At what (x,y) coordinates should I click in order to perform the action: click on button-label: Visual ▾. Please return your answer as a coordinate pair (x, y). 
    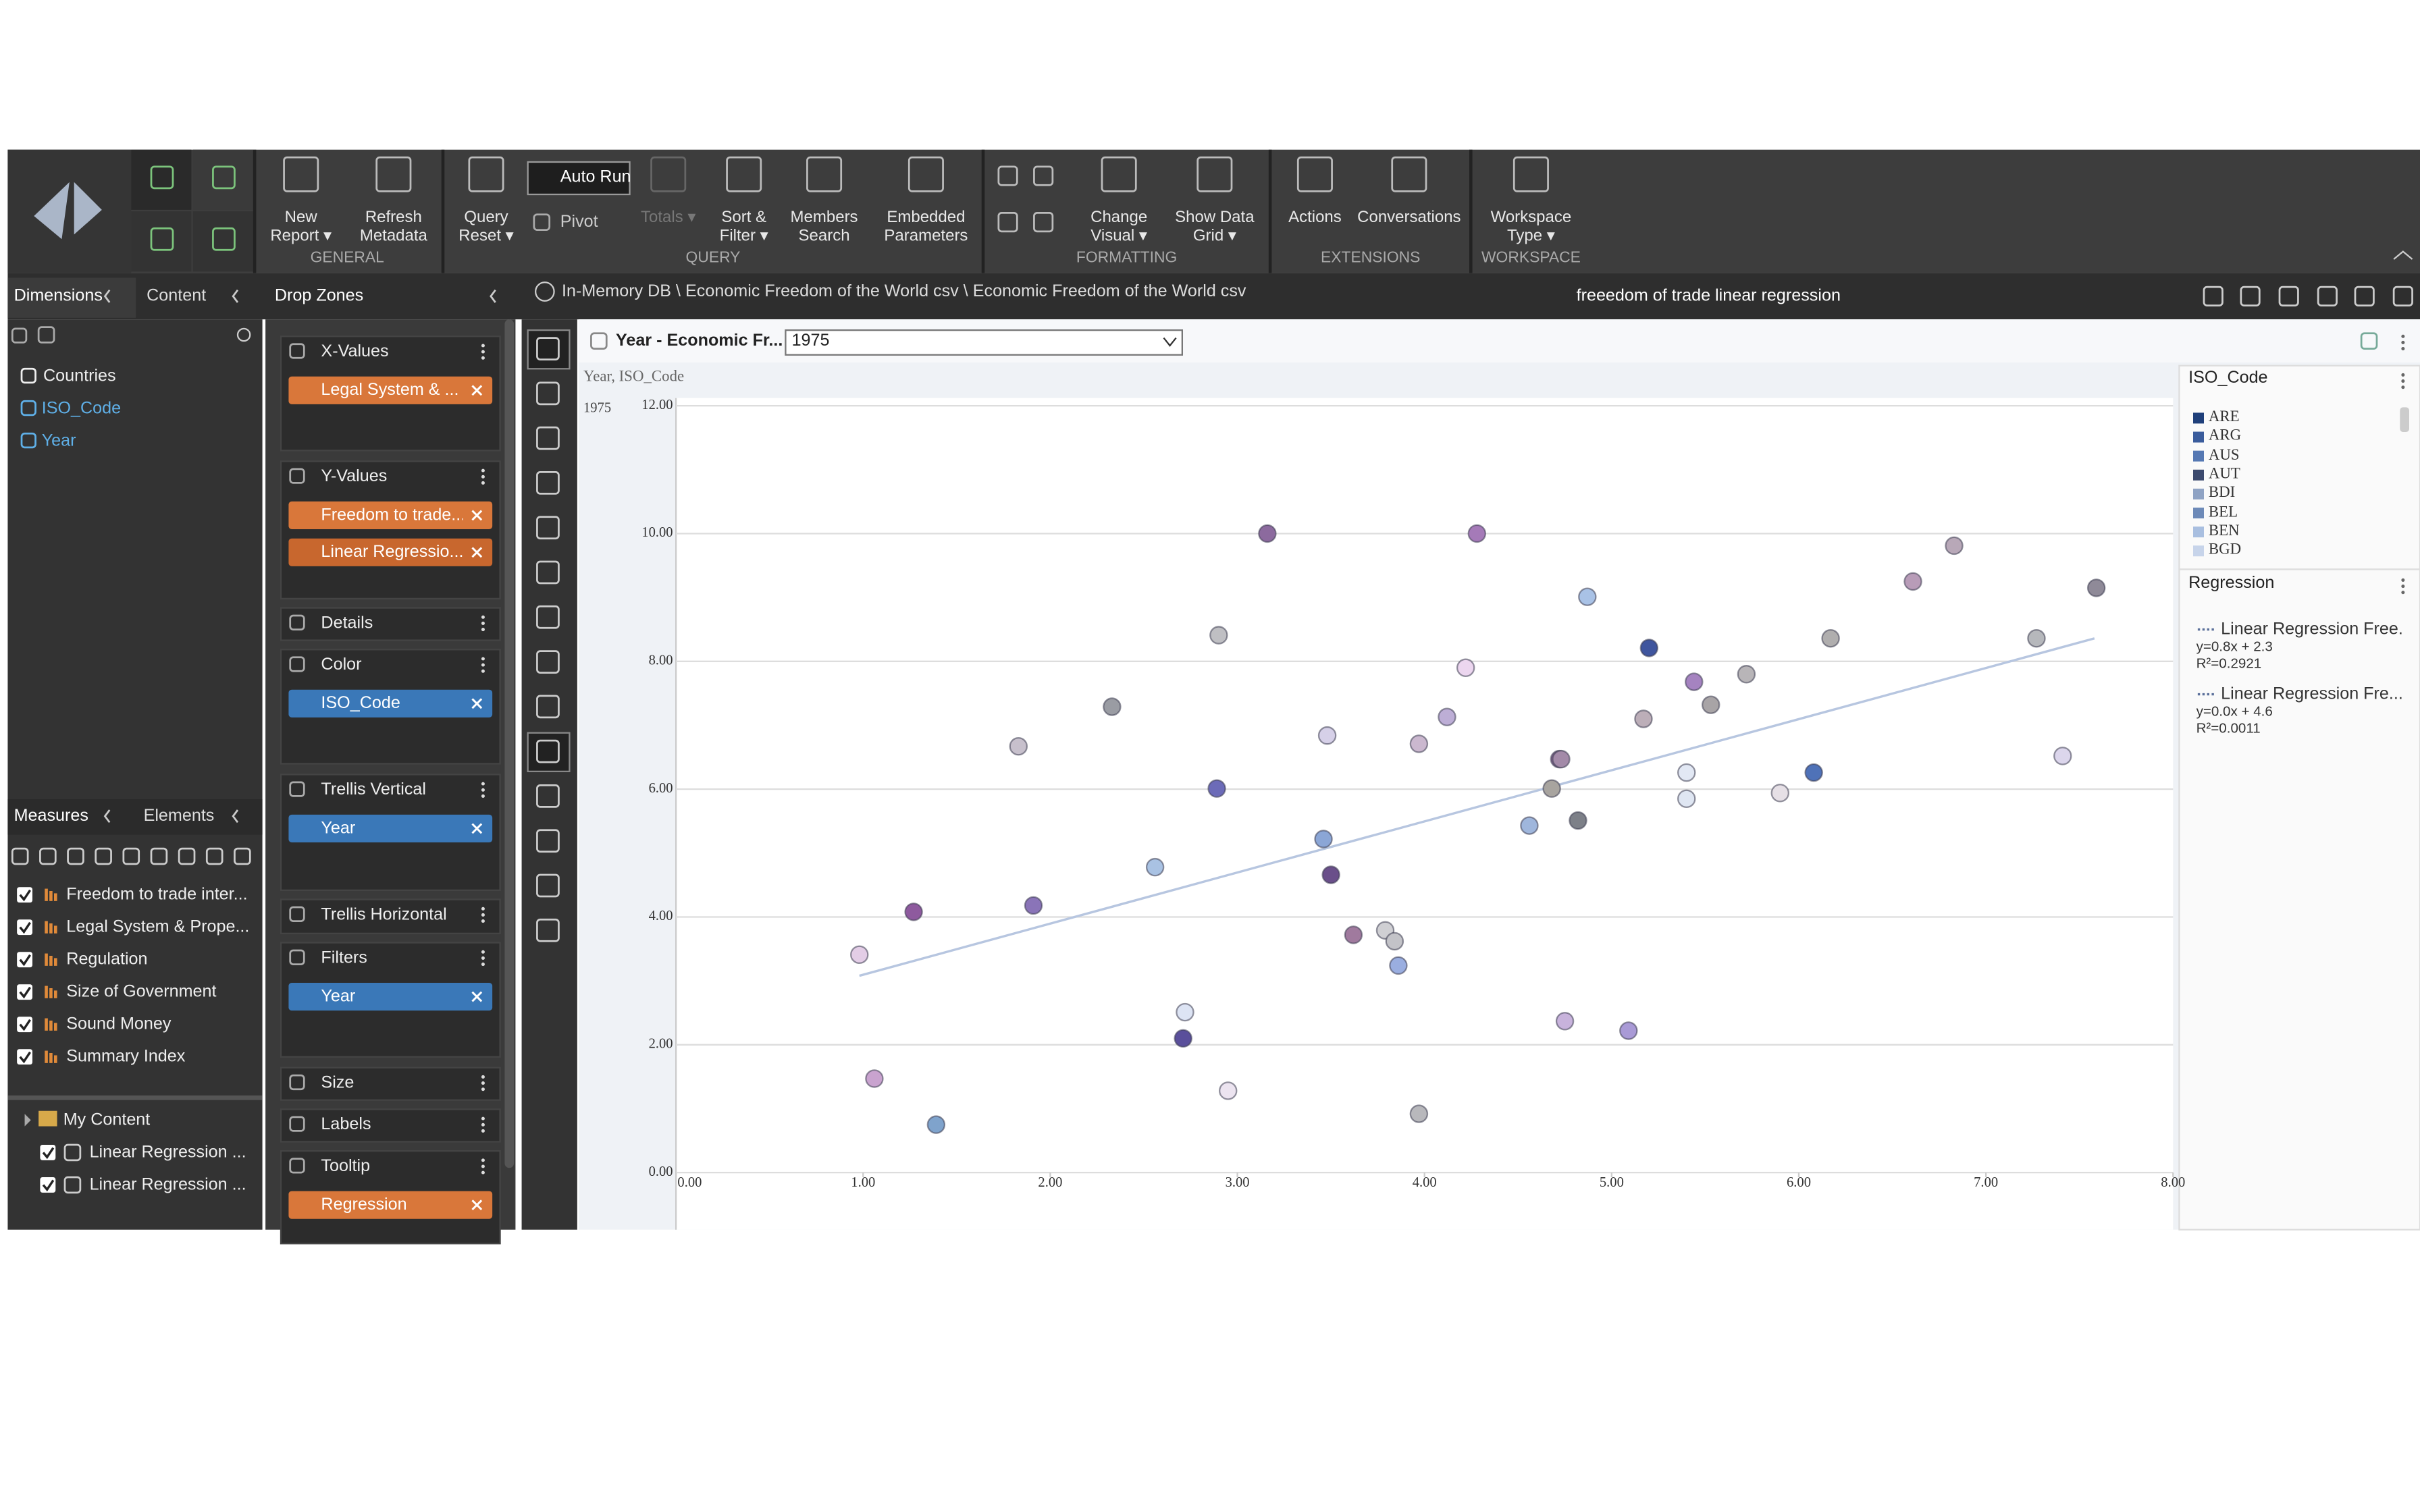
    Looking at the image, I should click on (1118, 236).